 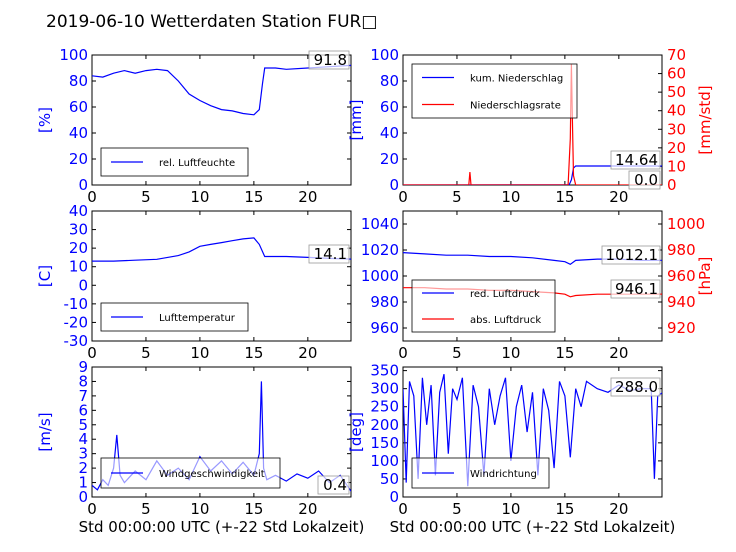 What do you see at coordinates (516, 79) in the screenshot?
I see `legend-entry: kum. Niederschlag` at bounding box center [516, 79].